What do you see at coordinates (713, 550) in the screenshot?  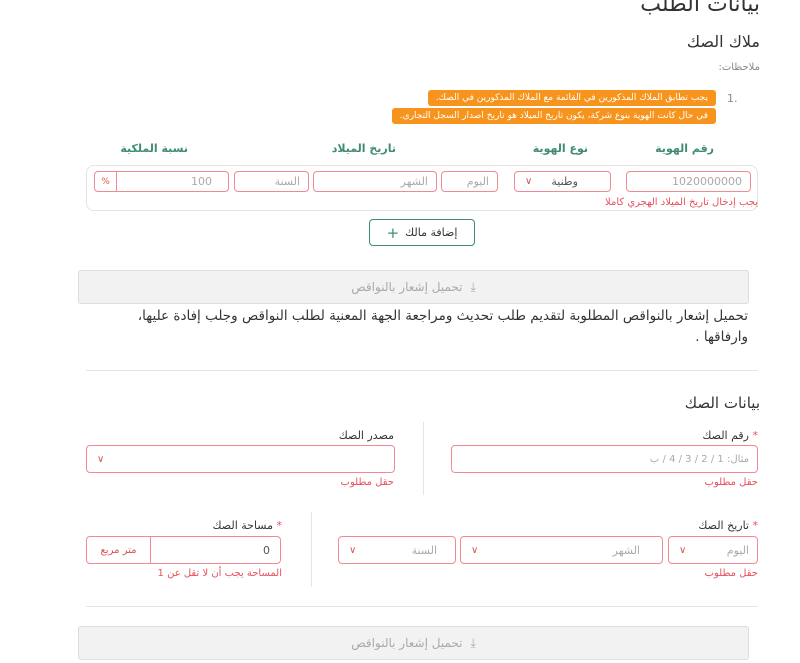 I see `deed-day-select: اليوم ∨` at bounding box center [713, 550].